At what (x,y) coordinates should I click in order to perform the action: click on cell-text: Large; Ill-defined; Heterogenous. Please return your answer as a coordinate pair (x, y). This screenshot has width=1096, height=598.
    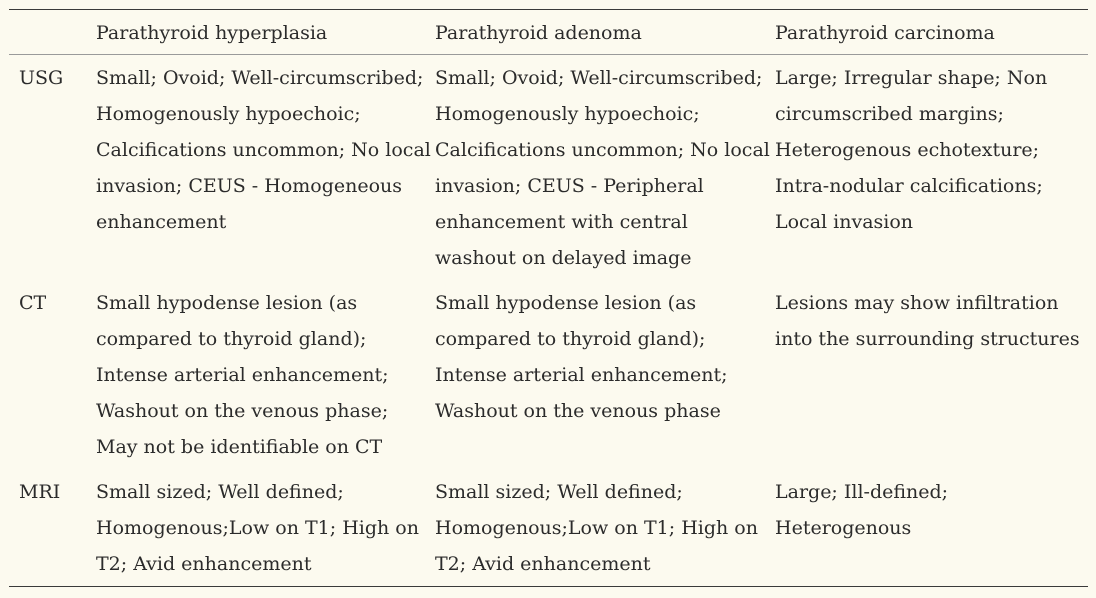
    Looking at the image, I should click on (862, 510).